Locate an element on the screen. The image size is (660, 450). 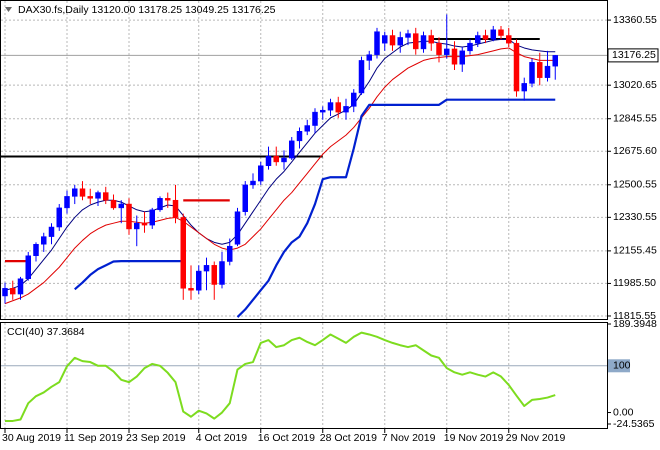
x-tick-label: 29 Nov 2019 is located at coordinates (536, 438).